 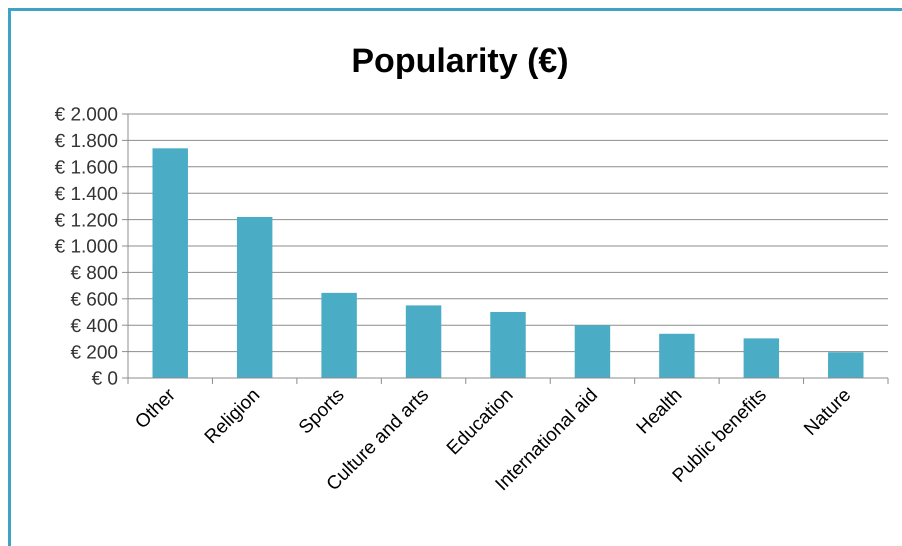 What do you see at coordinates (460, 61) in the screenshot?
I see `chart-title: Popularity (€)` at bounding box center [460, 61].